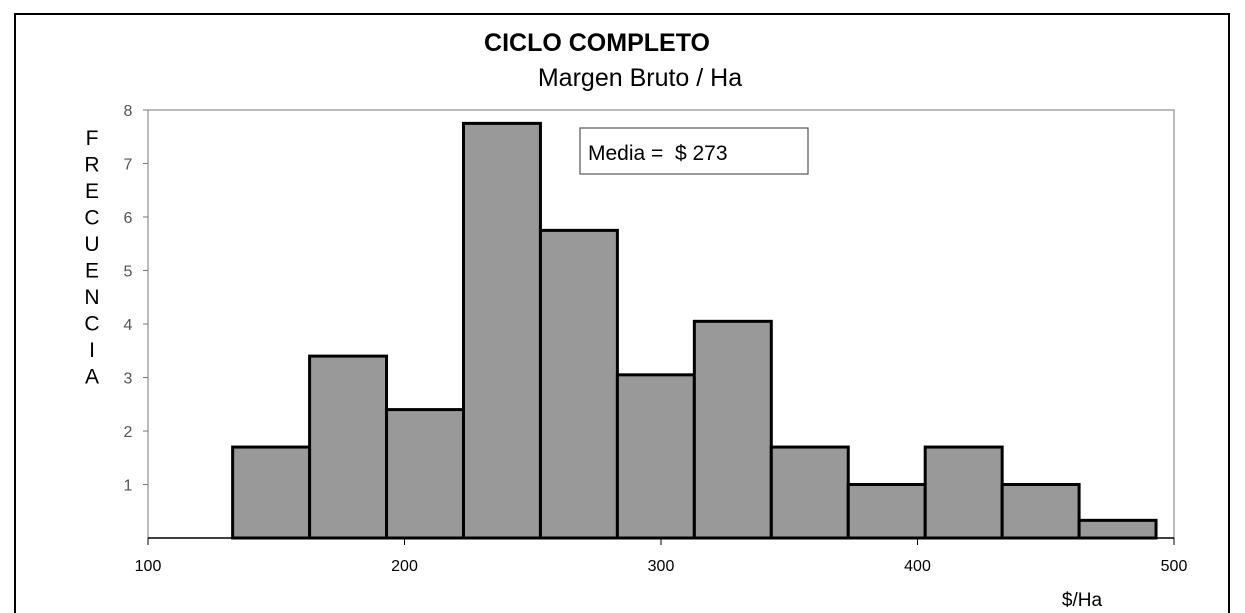 This screenshot has height=613, width=1245. Describe the element at coordinates (91, 297) in the screenshot. I see `y-axis-label-letter: N` at that location.